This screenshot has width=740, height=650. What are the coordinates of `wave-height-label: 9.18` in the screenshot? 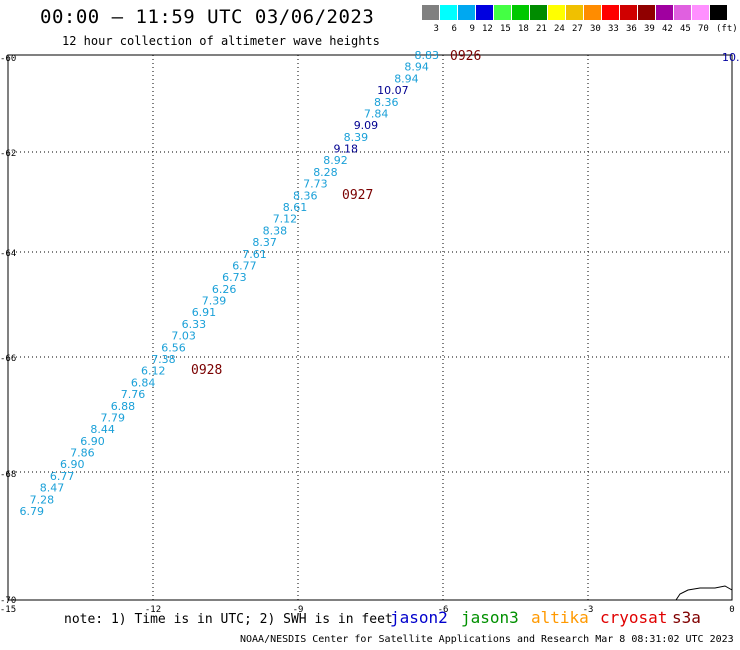 It's located at (346, 149).